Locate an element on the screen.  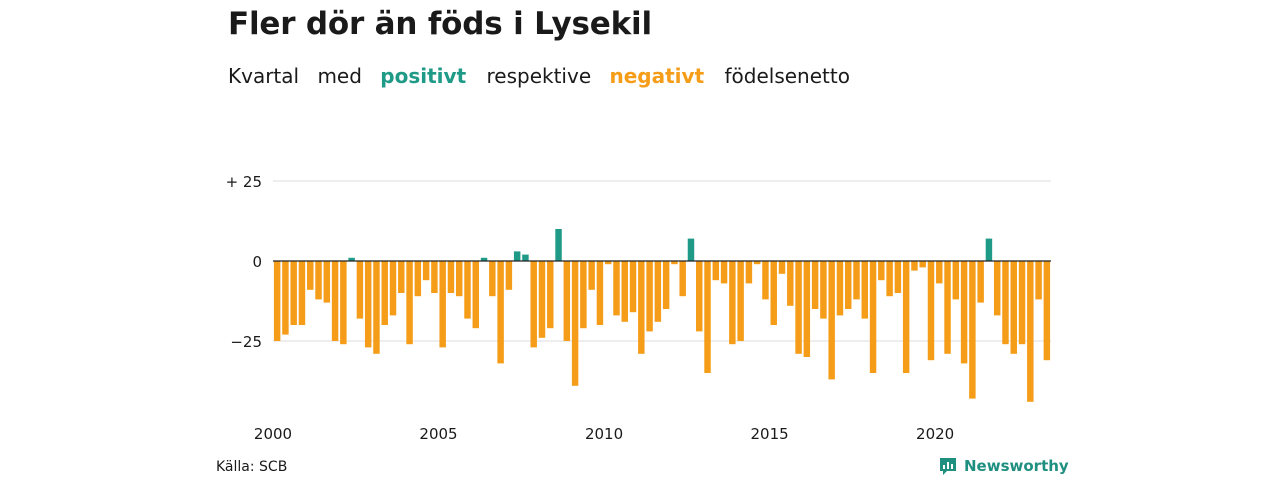
y-axis-labels: + 25 0 −25 is located at coordinates (244, 262).